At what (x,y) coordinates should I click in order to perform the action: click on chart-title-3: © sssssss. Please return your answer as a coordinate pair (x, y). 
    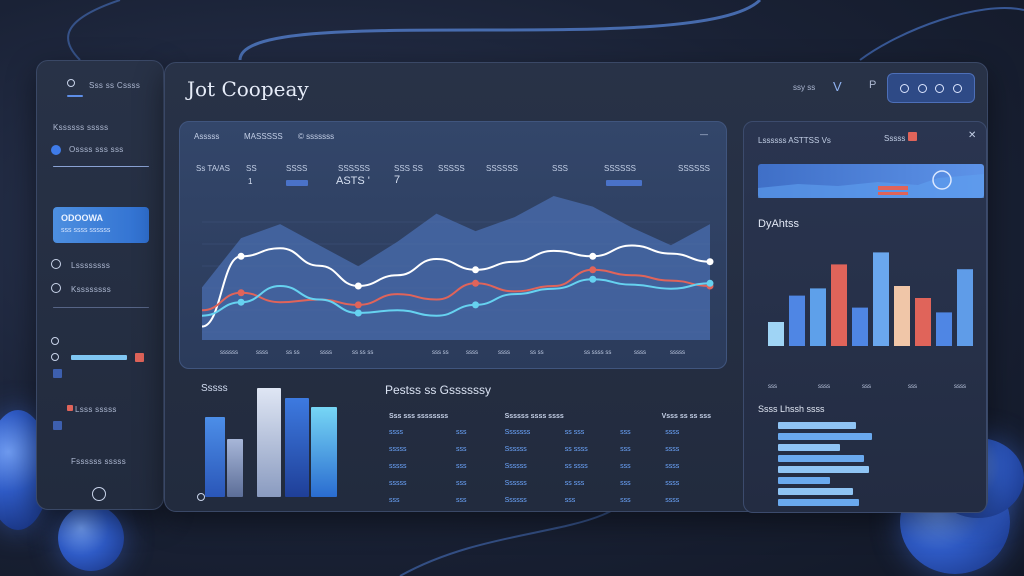
    Looking at the image, I should click on (316, 136).